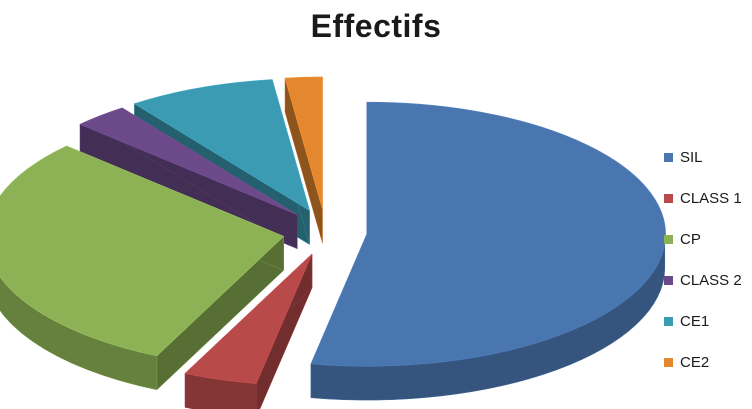 This screenshot has height=409, width=752. I want to click on legend-label: CE2, so click(695, 362).